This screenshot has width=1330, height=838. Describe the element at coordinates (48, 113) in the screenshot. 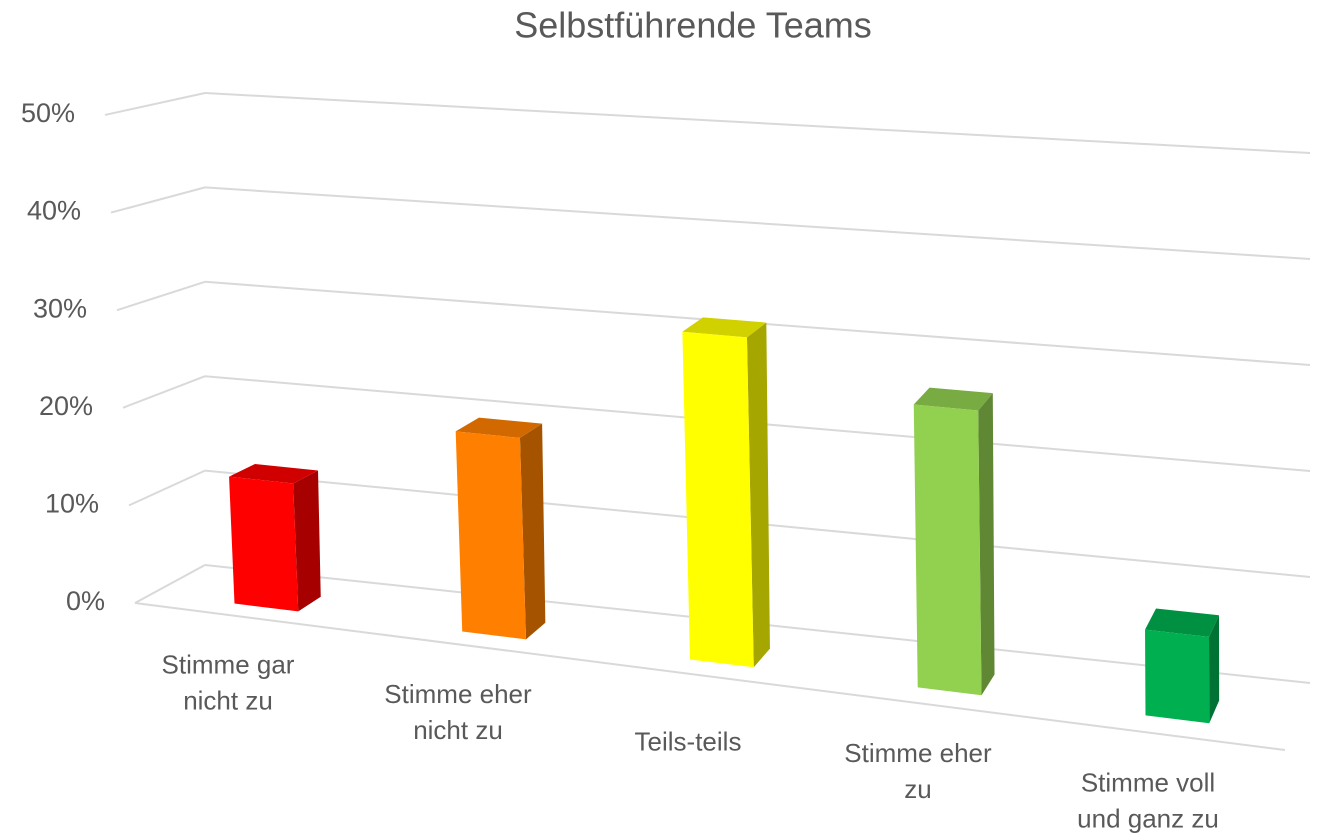

I see `y-tick-label: 50%` at that location.